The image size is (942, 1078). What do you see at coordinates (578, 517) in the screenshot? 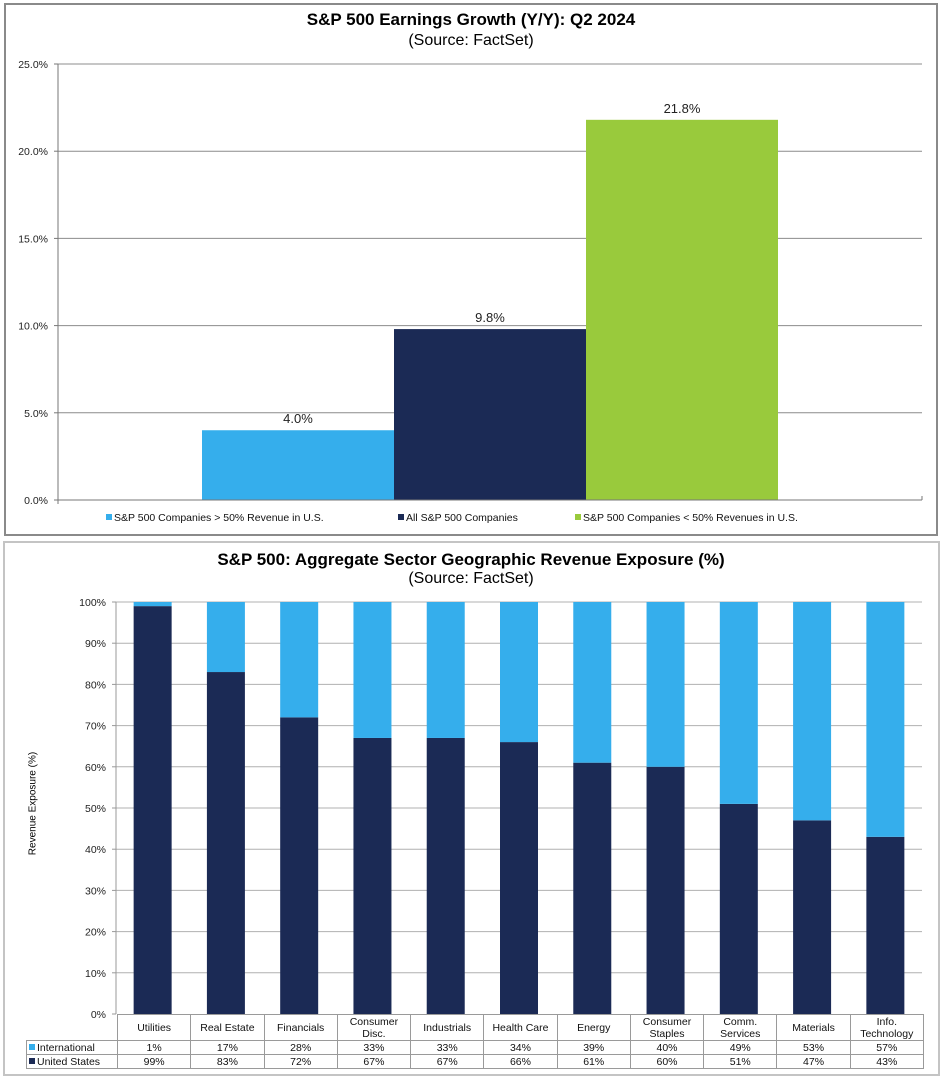
I see `legend-swatch-lt50-us` at bounding box center [578, 517].